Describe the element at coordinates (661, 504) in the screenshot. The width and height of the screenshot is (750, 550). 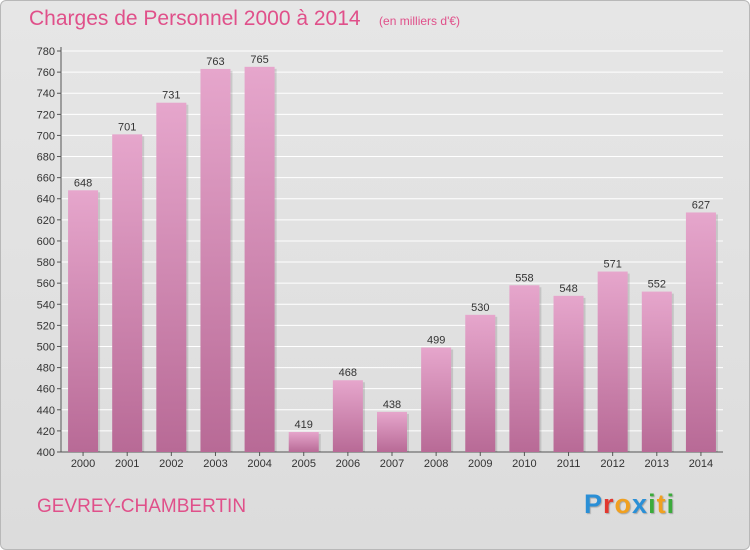
I see `logo-letter: t` at that location.